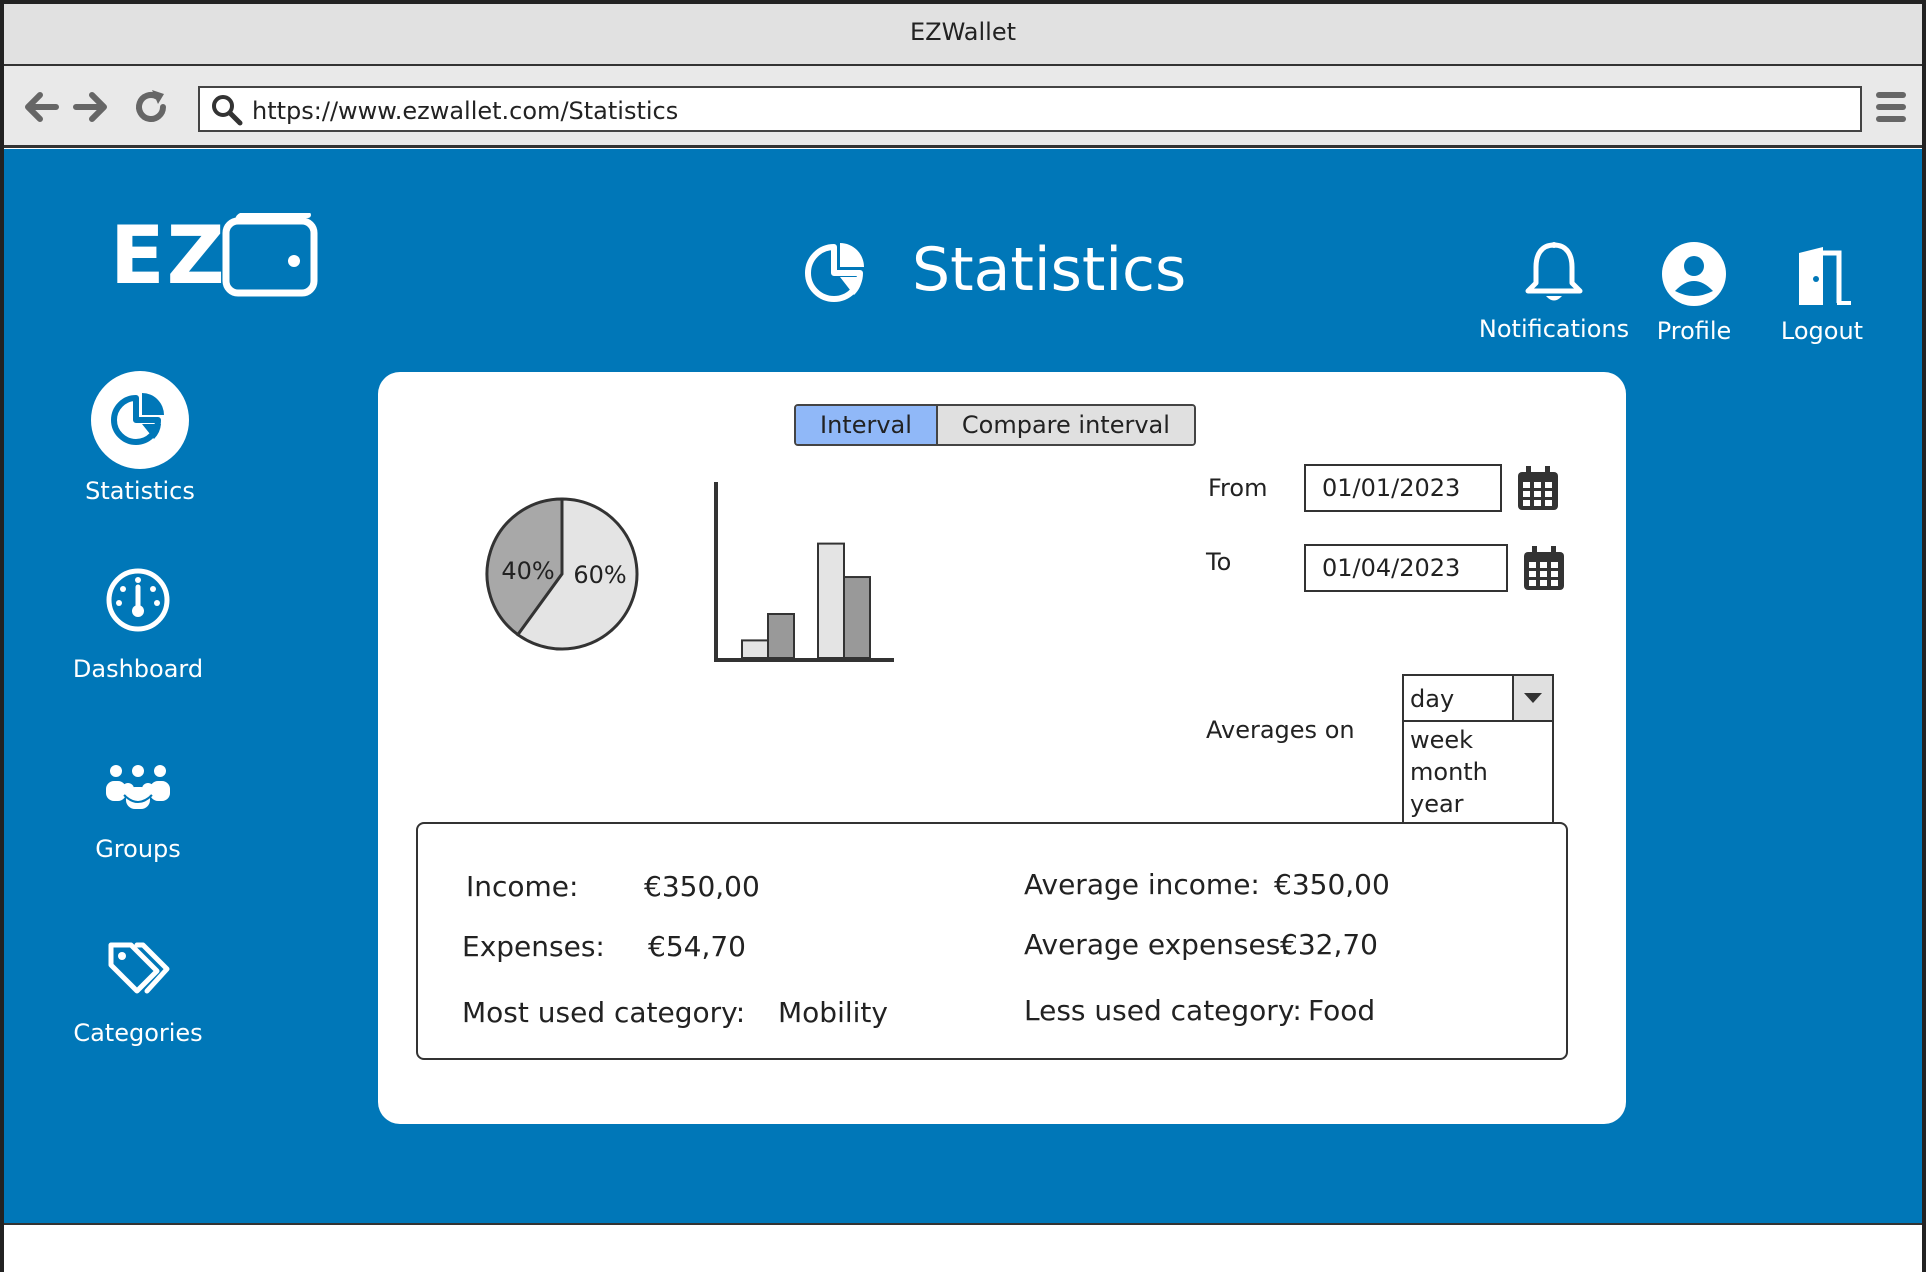 The width and height of the screenshot is (1926, 1272). What do you see at coordinates (1219, 562) in the screenshot?
I see `to-label: To` at bounding box center [1219, 562].